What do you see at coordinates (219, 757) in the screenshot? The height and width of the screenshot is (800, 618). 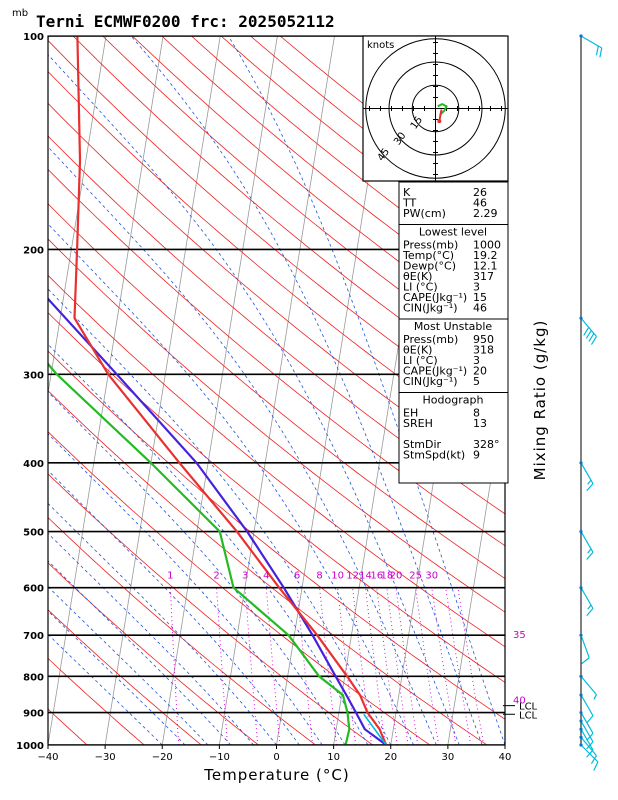 I see `temperature-tick-label: −10` at bounding box center [219, 757].